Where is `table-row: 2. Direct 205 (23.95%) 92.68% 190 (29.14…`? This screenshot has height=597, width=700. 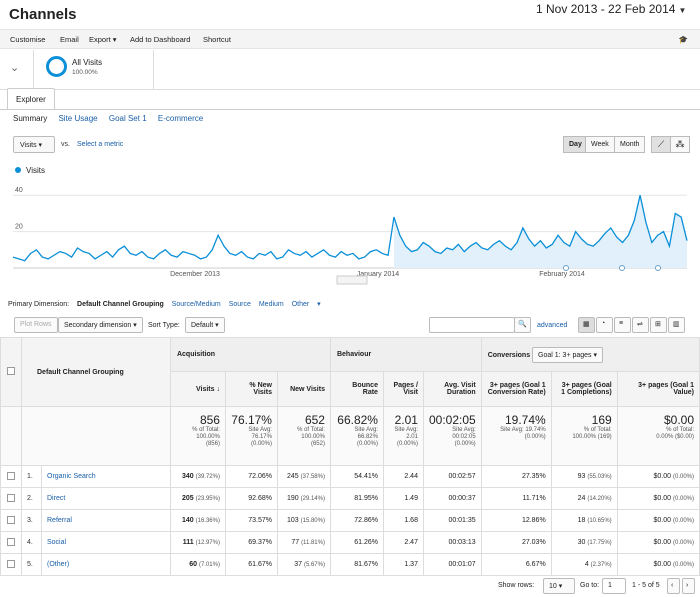
table-row: 2. Direct 205 (23.95%) 92.68% 190 (29.14… is located at coordinates (350, 498).